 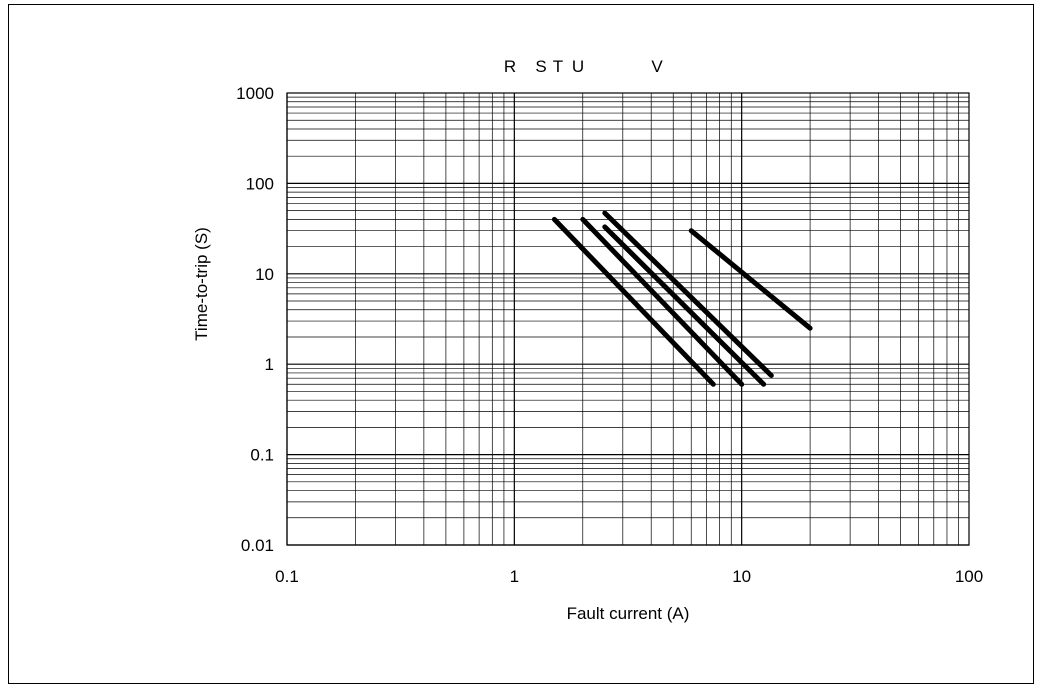 What do you see at coordinates (262, 455) in the screenshot?
I see `y-tick-label: 0.1` at bounding box center [262, 455].